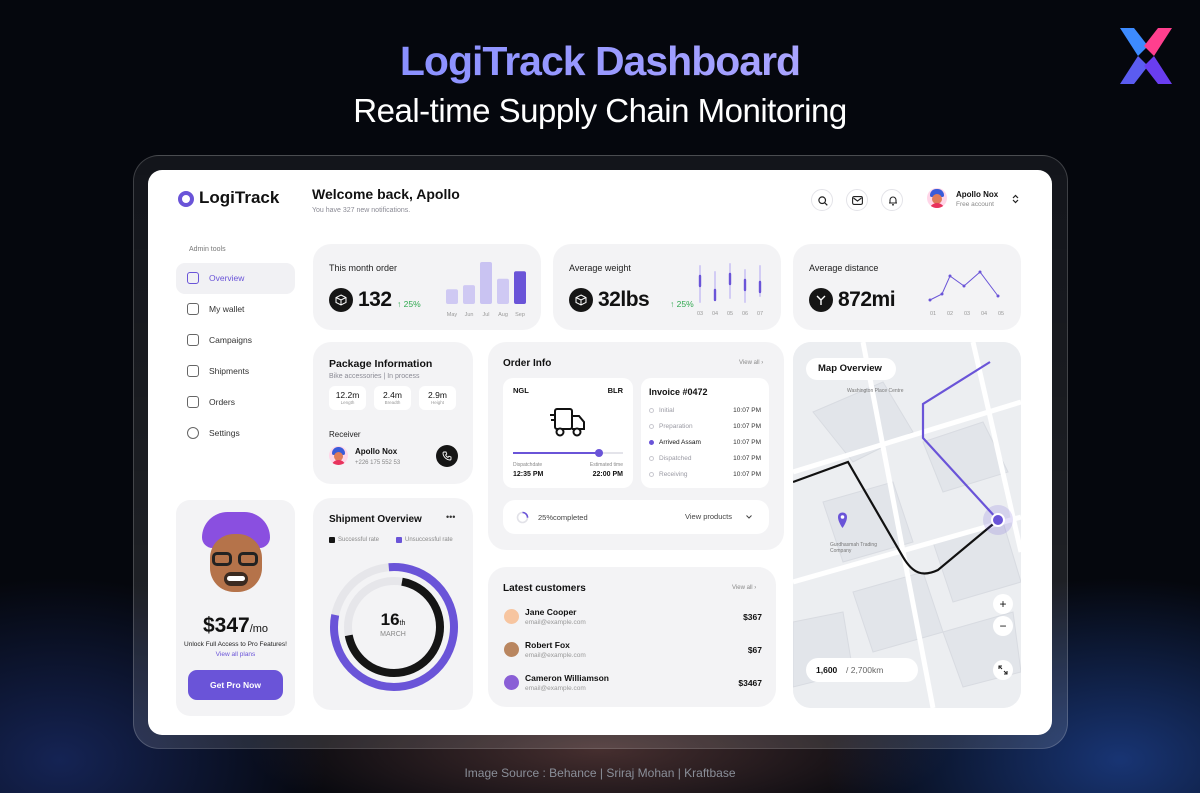 The width and height of the screenshot is (1200, 793). Describe the element at coordinates (222, 402) in the screenshot. I see `sidebar-item-label: Orders` at that location.